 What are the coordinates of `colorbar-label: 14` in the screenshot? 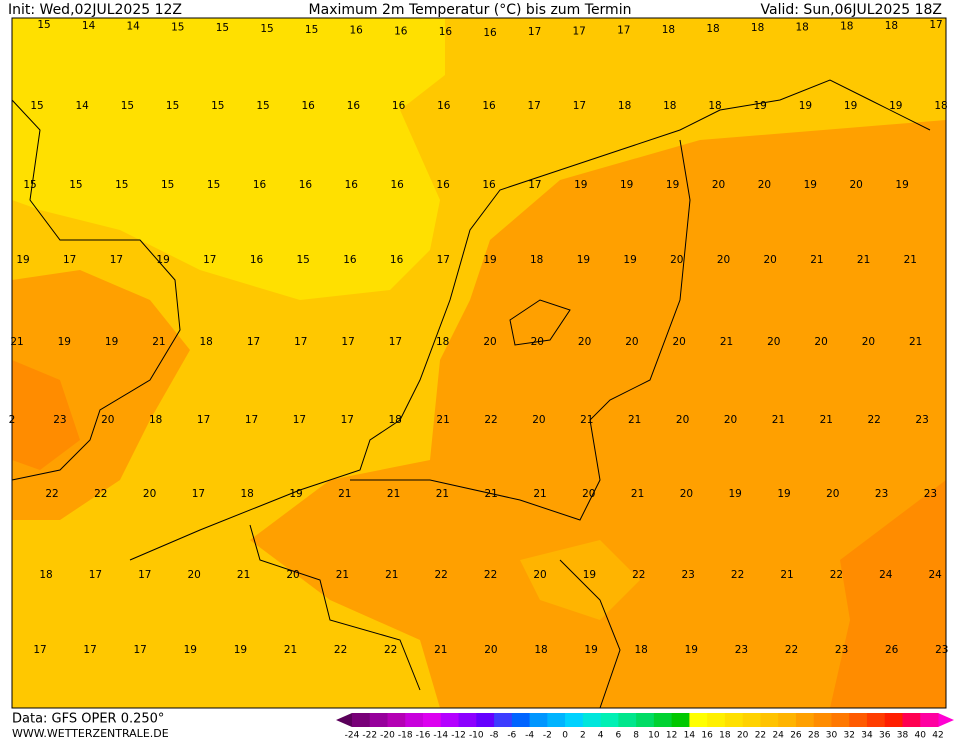 It's located at (690, 736).